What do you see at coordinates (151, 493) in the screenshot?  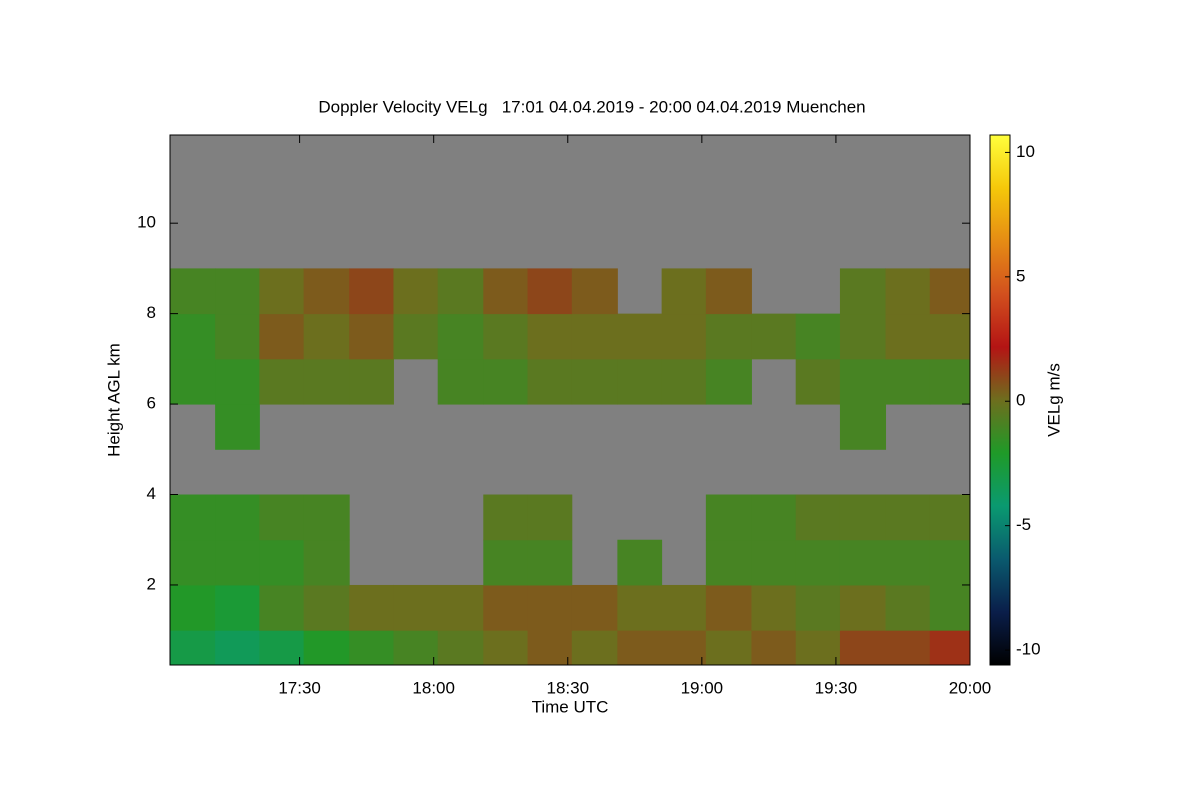 I see `y-tick-label: 4` at bounding box center [151, 493].